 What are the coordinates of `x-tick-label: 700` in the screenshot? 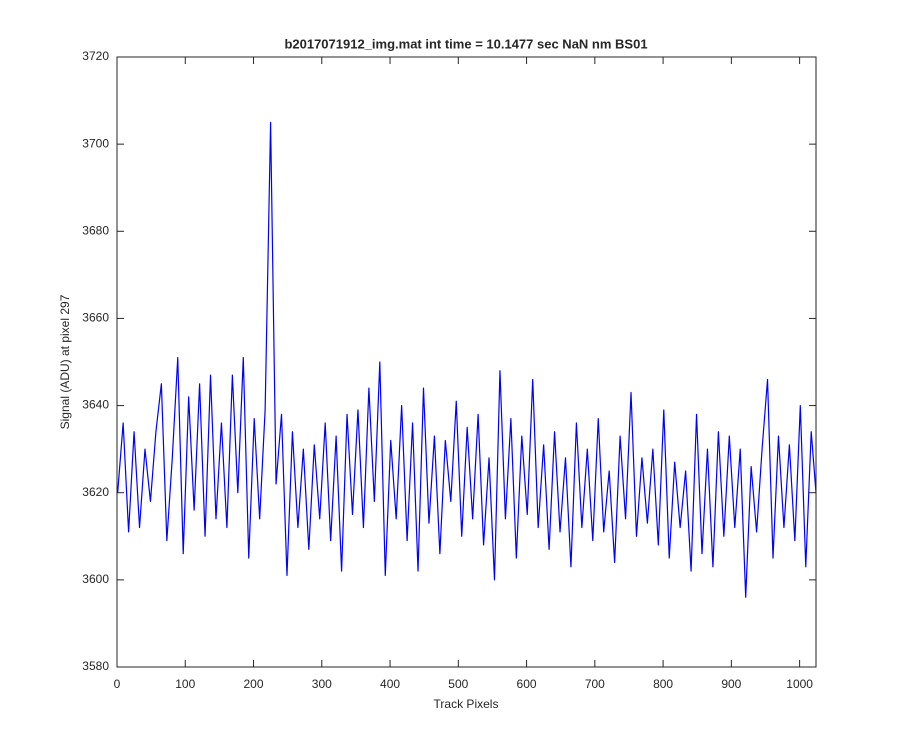 It's located at (595, 684).